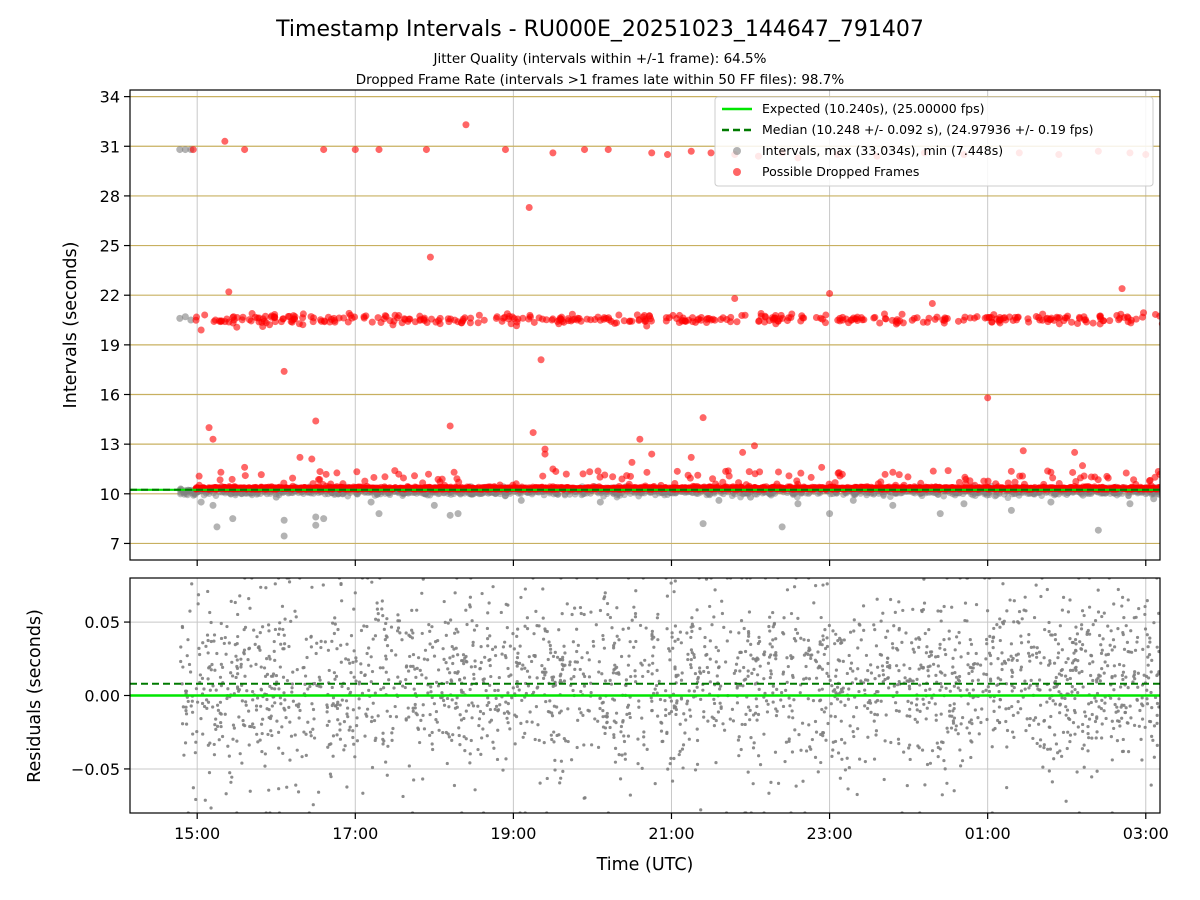 The image size is (1200, 900). What do you see at coordinates (110, 494) in the screenshot?
I see `top-panel-y-tick-label: 10` at bounding box center [110, 494].